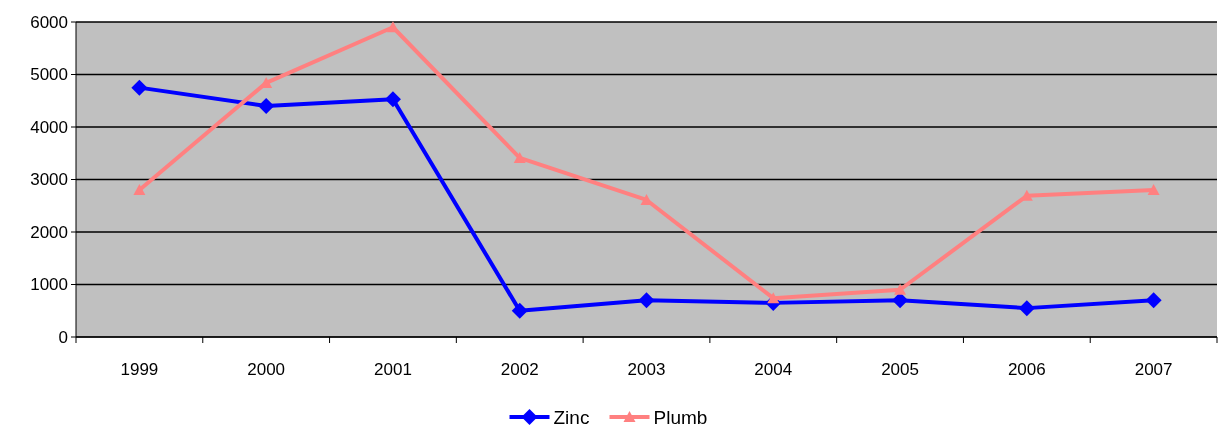  What do you see at coordinates (49, 22) in the screenshot?
I see `y-tick-label: 6000` at bounding box center [49, 22].